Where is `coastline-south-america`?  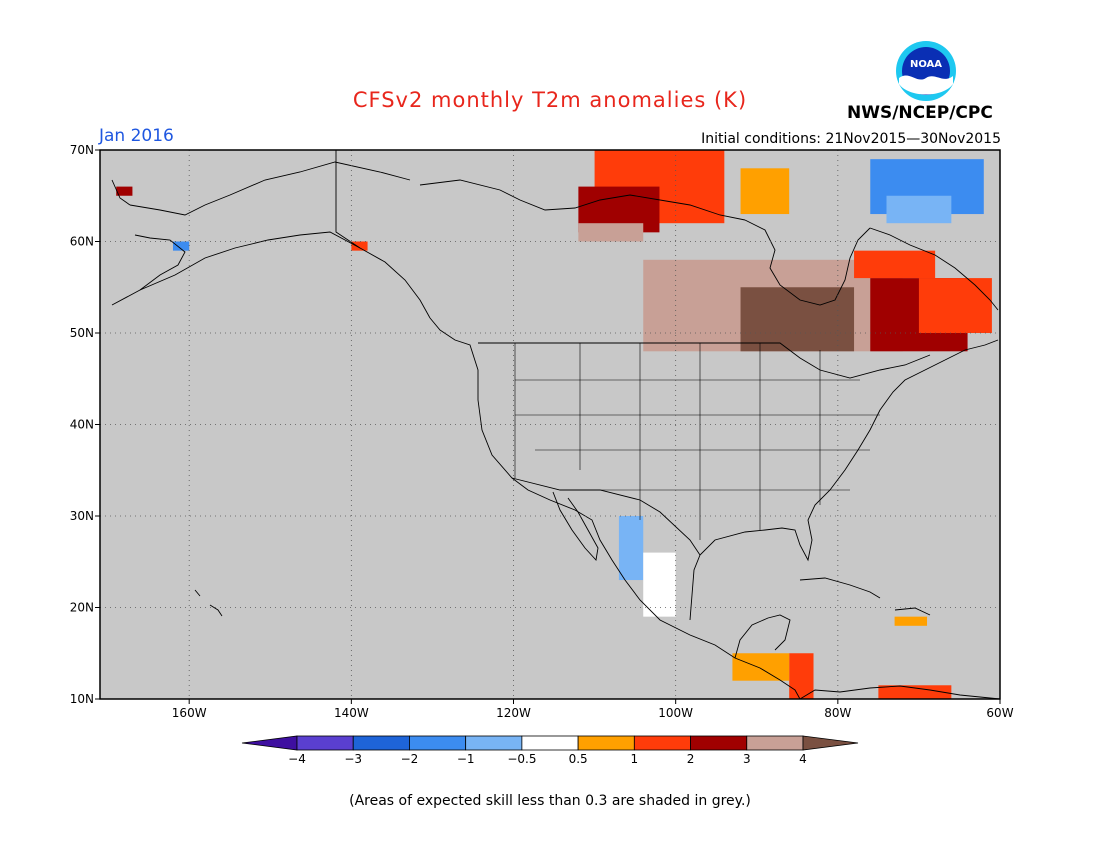
coastline-south-america is located at coordinates (900, 692).